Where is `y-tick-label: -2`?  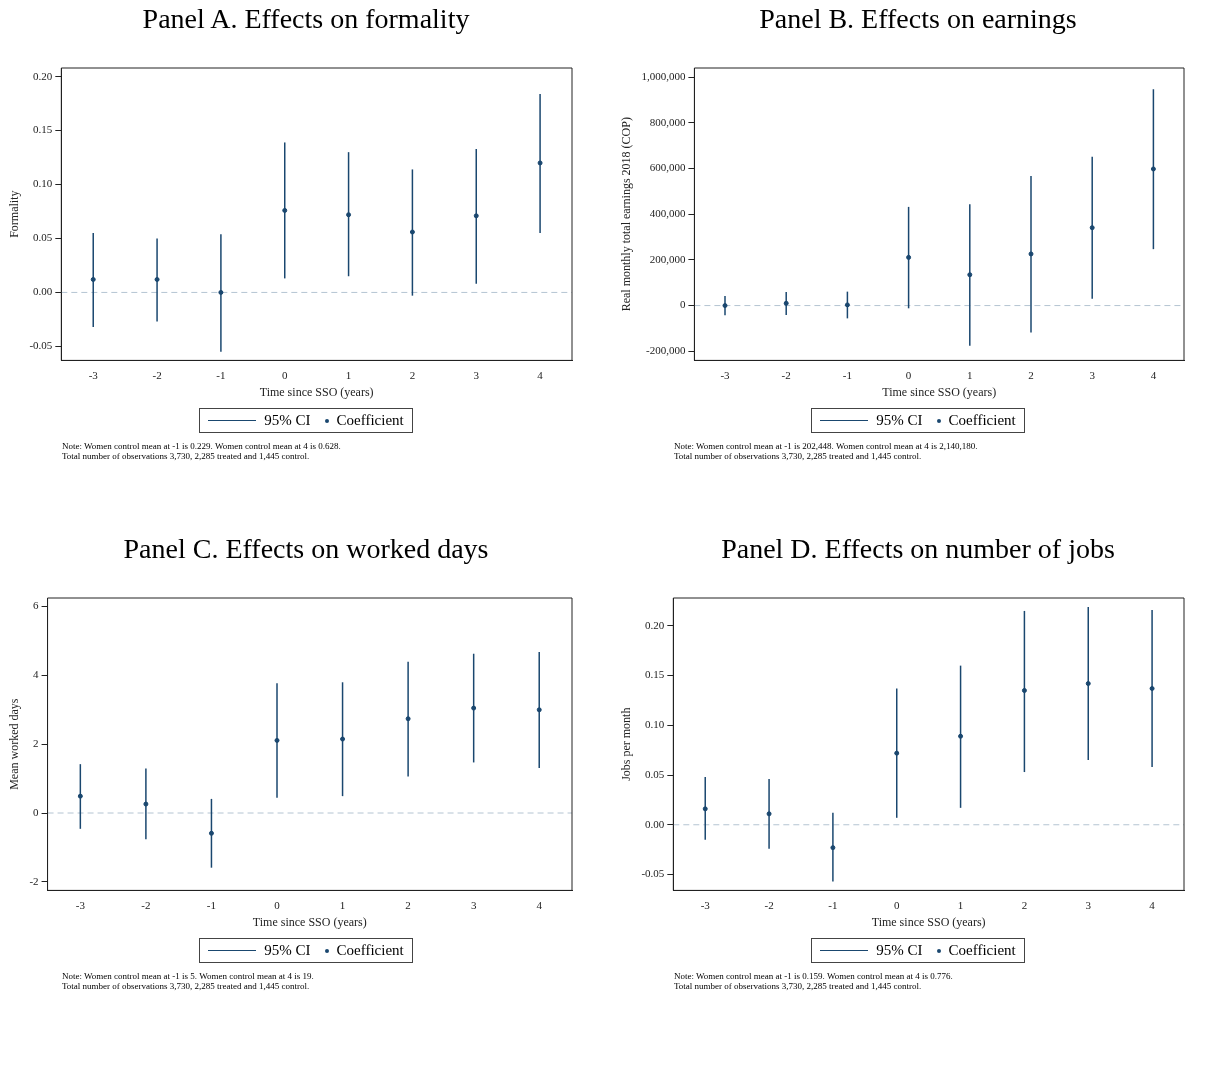 y-tick-label: -2 is located at coordinates (34, 880).